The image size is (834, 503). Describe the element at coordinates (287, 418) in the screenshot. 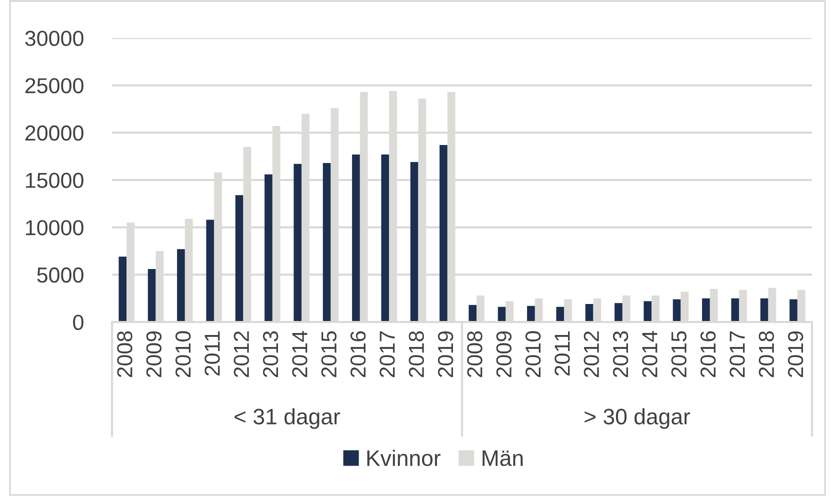

I see `text: < 31 dagar` at that location.